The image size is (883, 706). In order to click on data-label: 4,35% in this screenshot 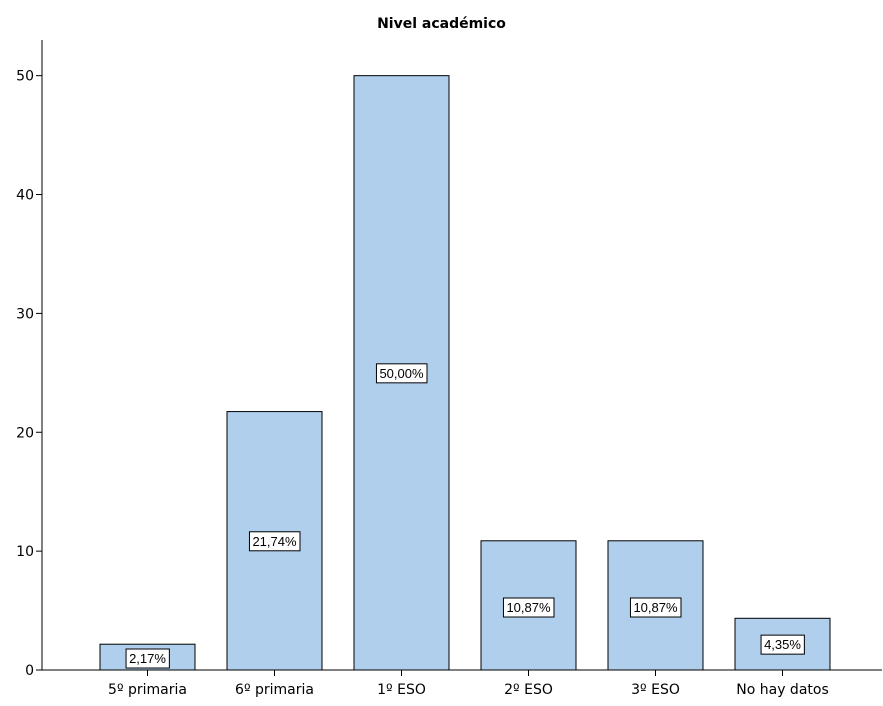, I will do `click(782, 644)`.